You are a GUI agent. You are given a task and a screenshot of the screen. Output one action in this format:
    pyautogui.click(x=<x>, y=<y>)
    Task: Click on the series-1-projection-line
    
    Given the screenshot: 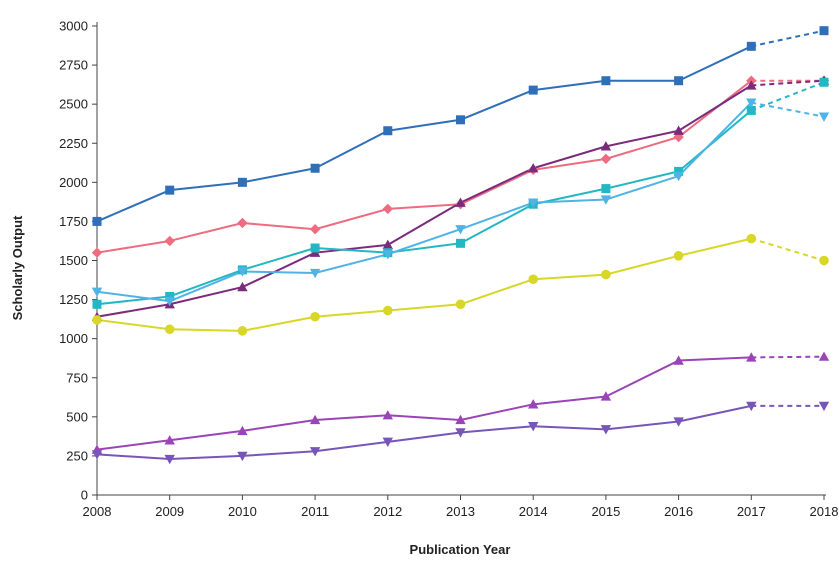 What is the action you would take?
    pyautogui.click(x=788, y=38)
    